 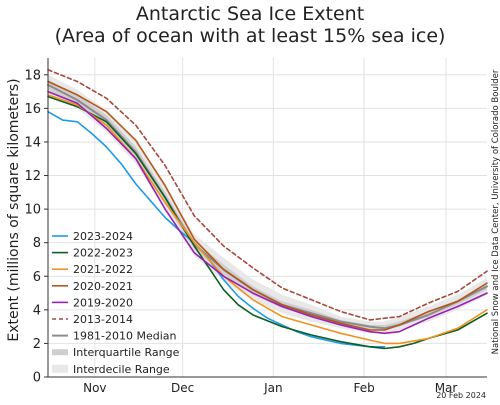 I want to click on legend-item: 2022-2023, so click(x=92, y=253).